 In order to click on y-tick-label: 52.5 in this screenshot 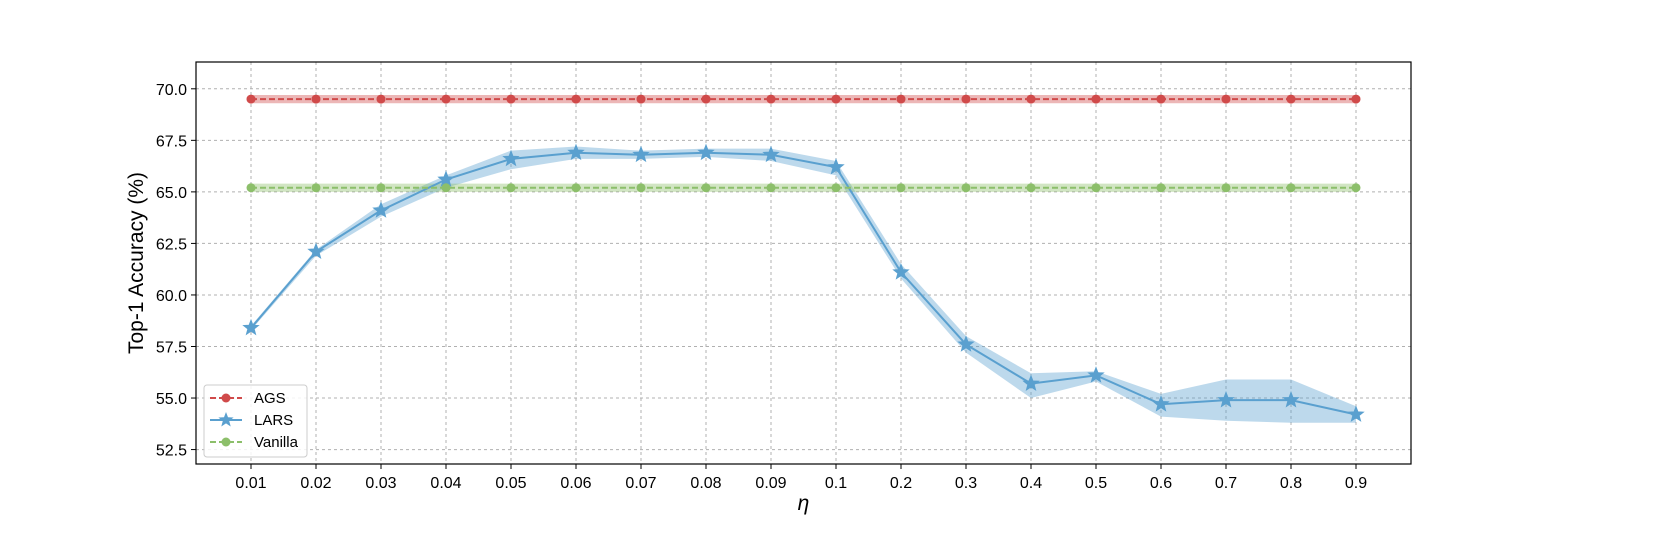, I will do `click(171, 451)`.